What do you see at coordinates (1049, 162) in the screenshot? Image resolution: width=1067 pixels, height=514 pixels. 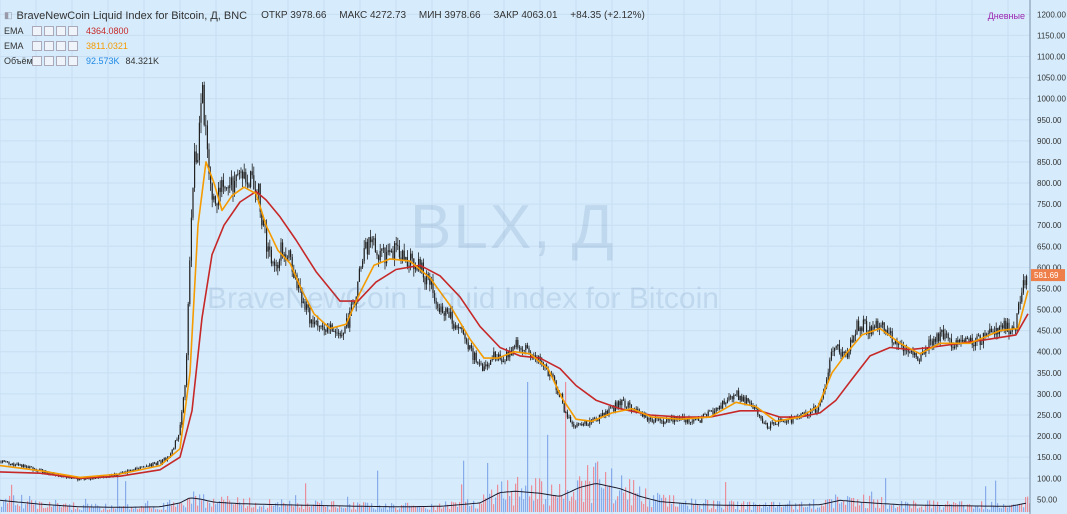 I see `y-tick-label: 850.00` at bounding box center [1049, 162].